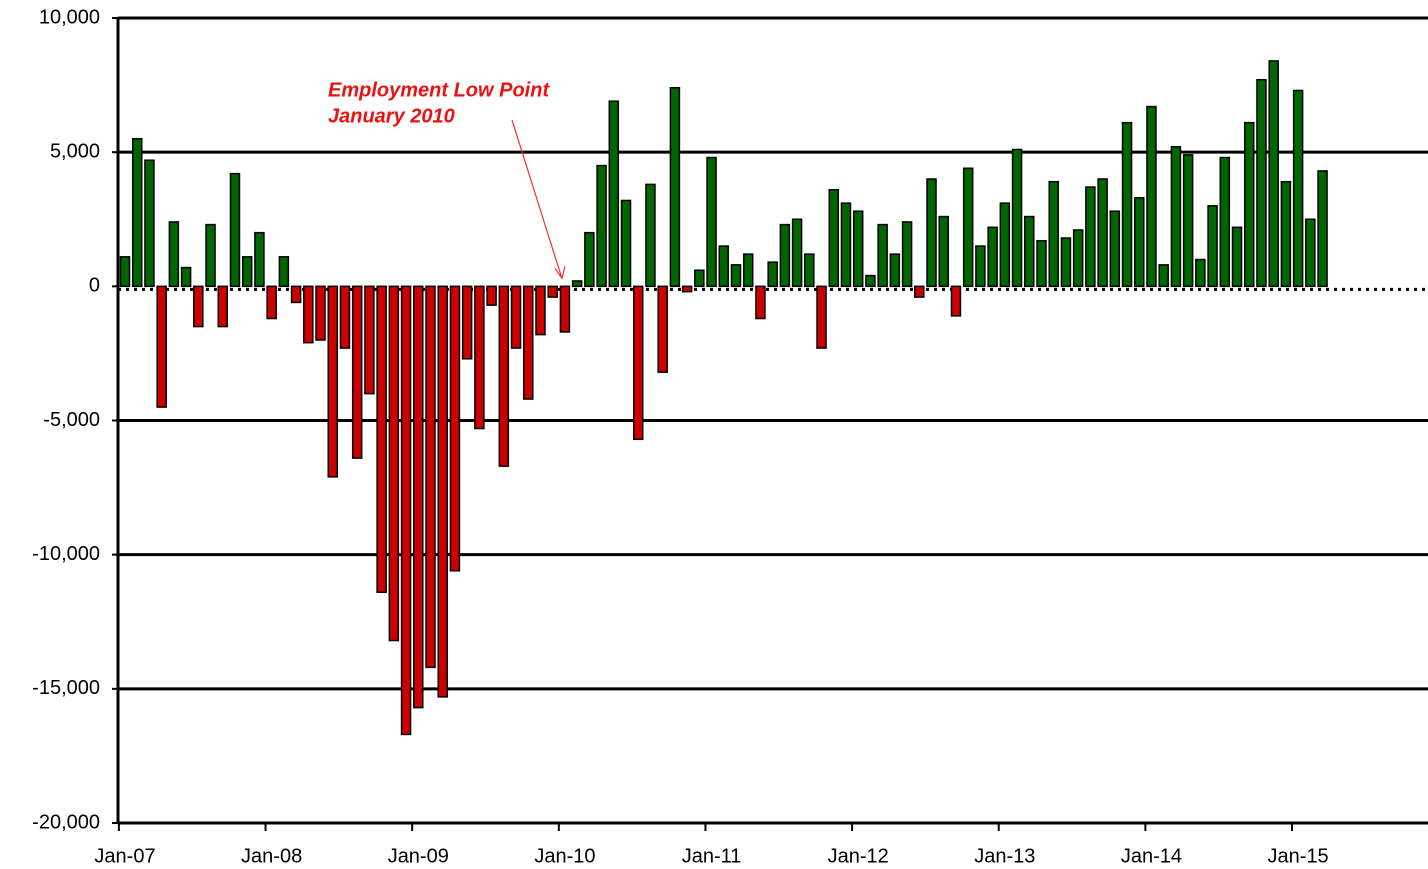 The height and width of the screenshot is (869, 1428). Describe the element at coordinates (560, 273) in the screenshot. I see `annotation-arrowhead` at that location.